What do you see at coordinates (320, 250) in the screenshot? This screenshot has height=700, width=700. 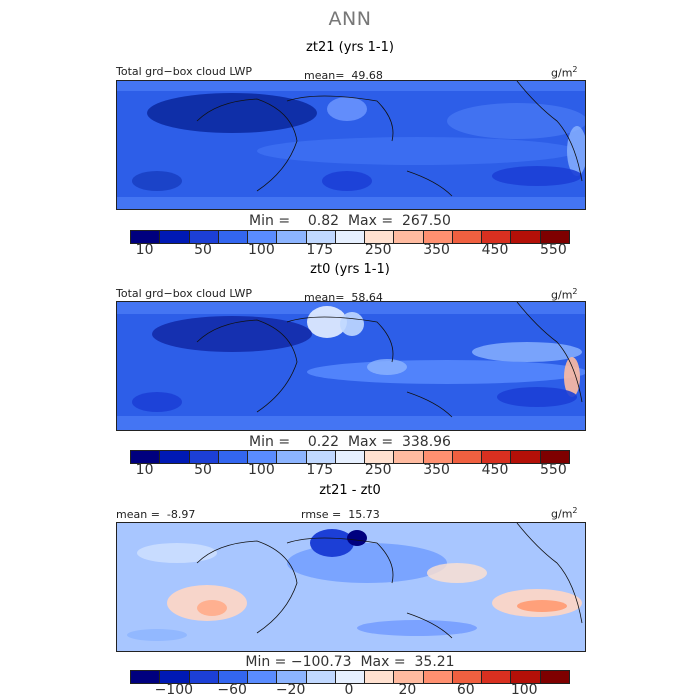 I see `panel1-colorbar-tick-label: 175` at bounding box center [320, 250].